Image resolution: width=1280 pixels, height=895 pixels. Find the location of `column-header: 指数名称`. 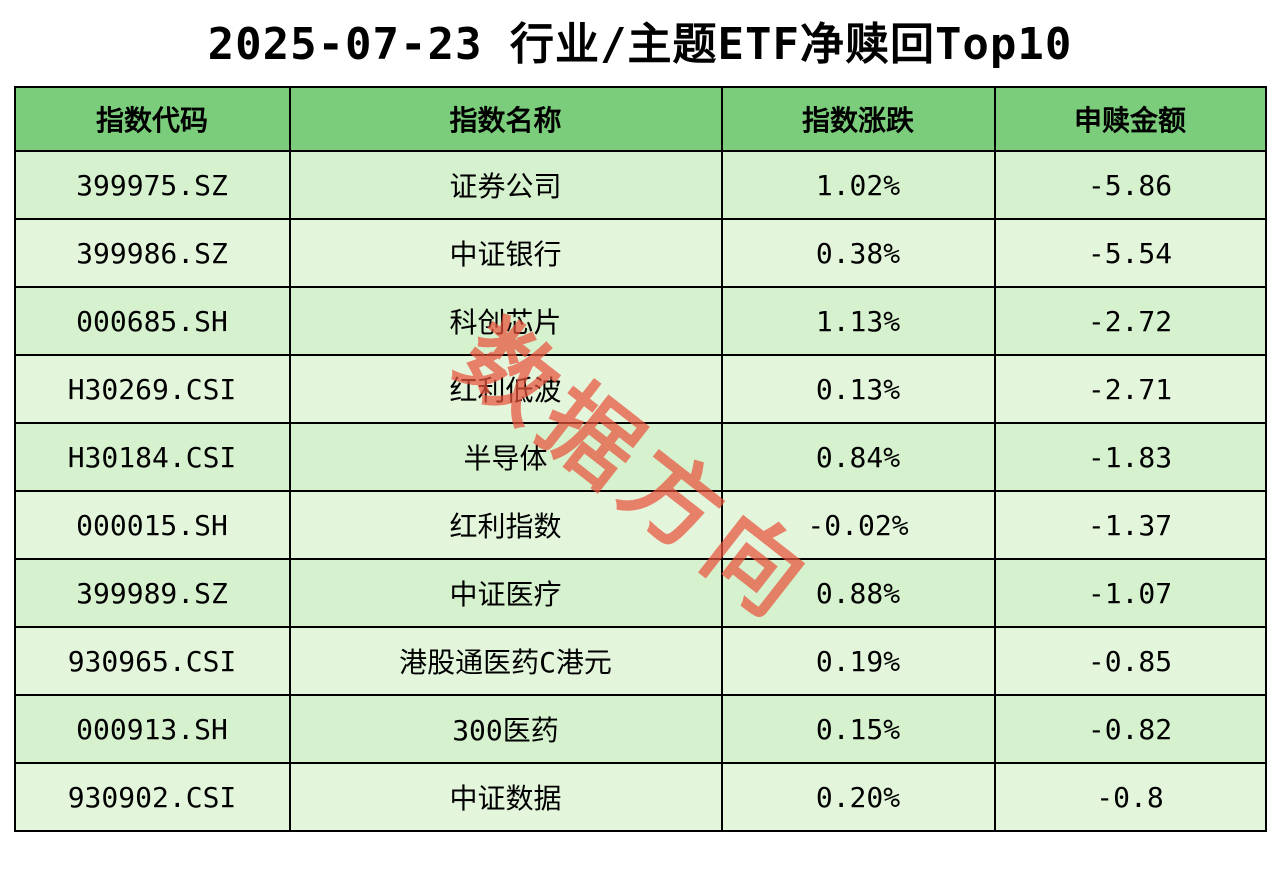

column-header: 指数名称 is located at coordinates (505, 119).